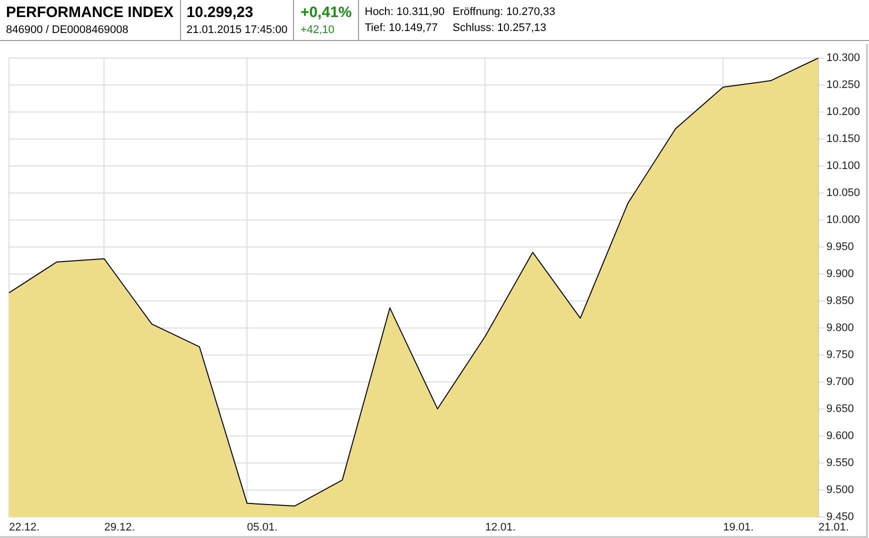 The height and width of the screenshot is (538, 869). I want to click on y-tick-label: 10.200, so click(843, 112).